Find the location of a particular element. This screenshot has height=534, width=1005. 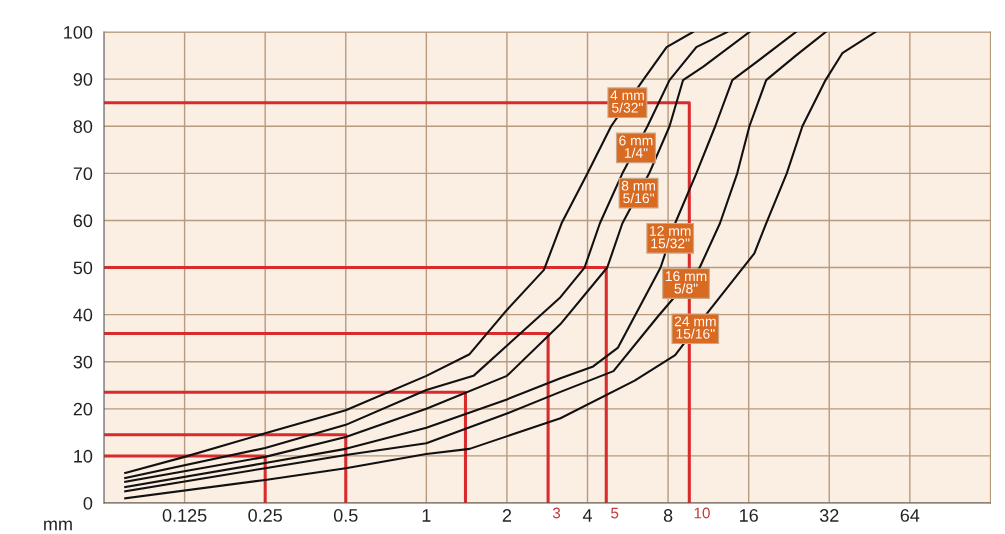

y-tick-label: 20 is located at coordinates (83, 409).